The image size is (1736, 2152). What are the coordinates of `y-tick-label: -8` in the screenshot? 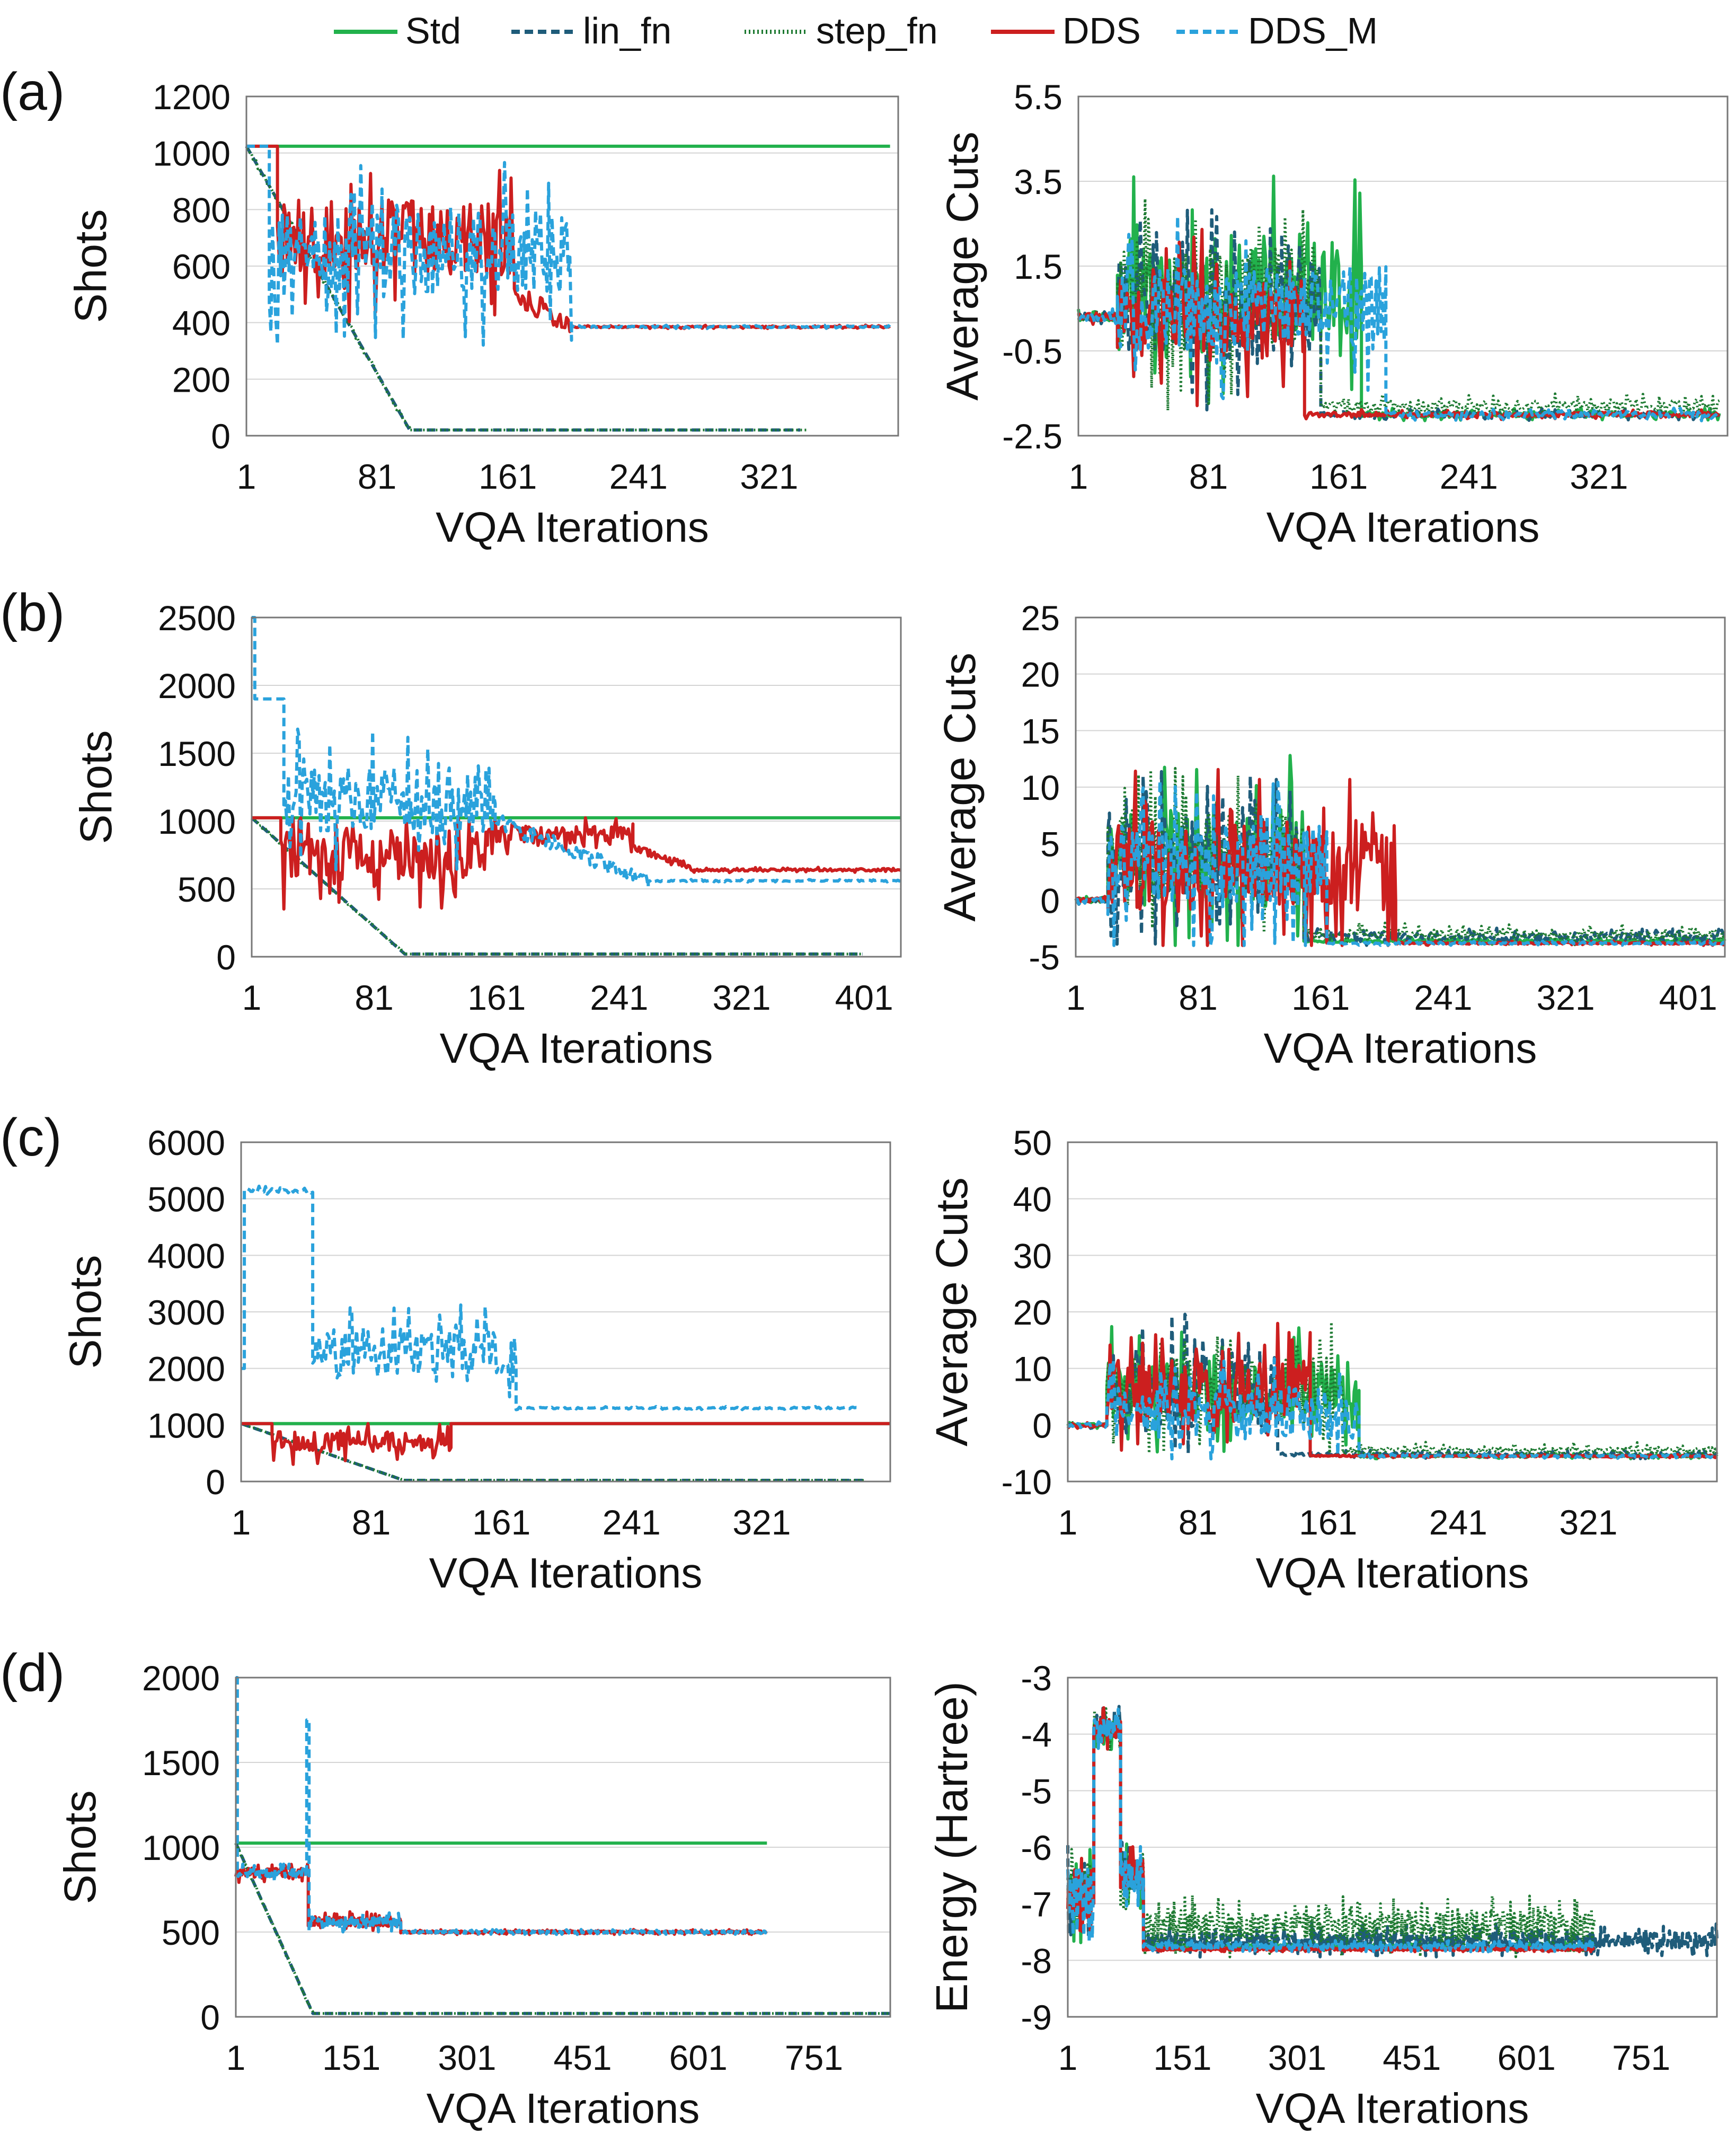 It's located at (1036, 1960).